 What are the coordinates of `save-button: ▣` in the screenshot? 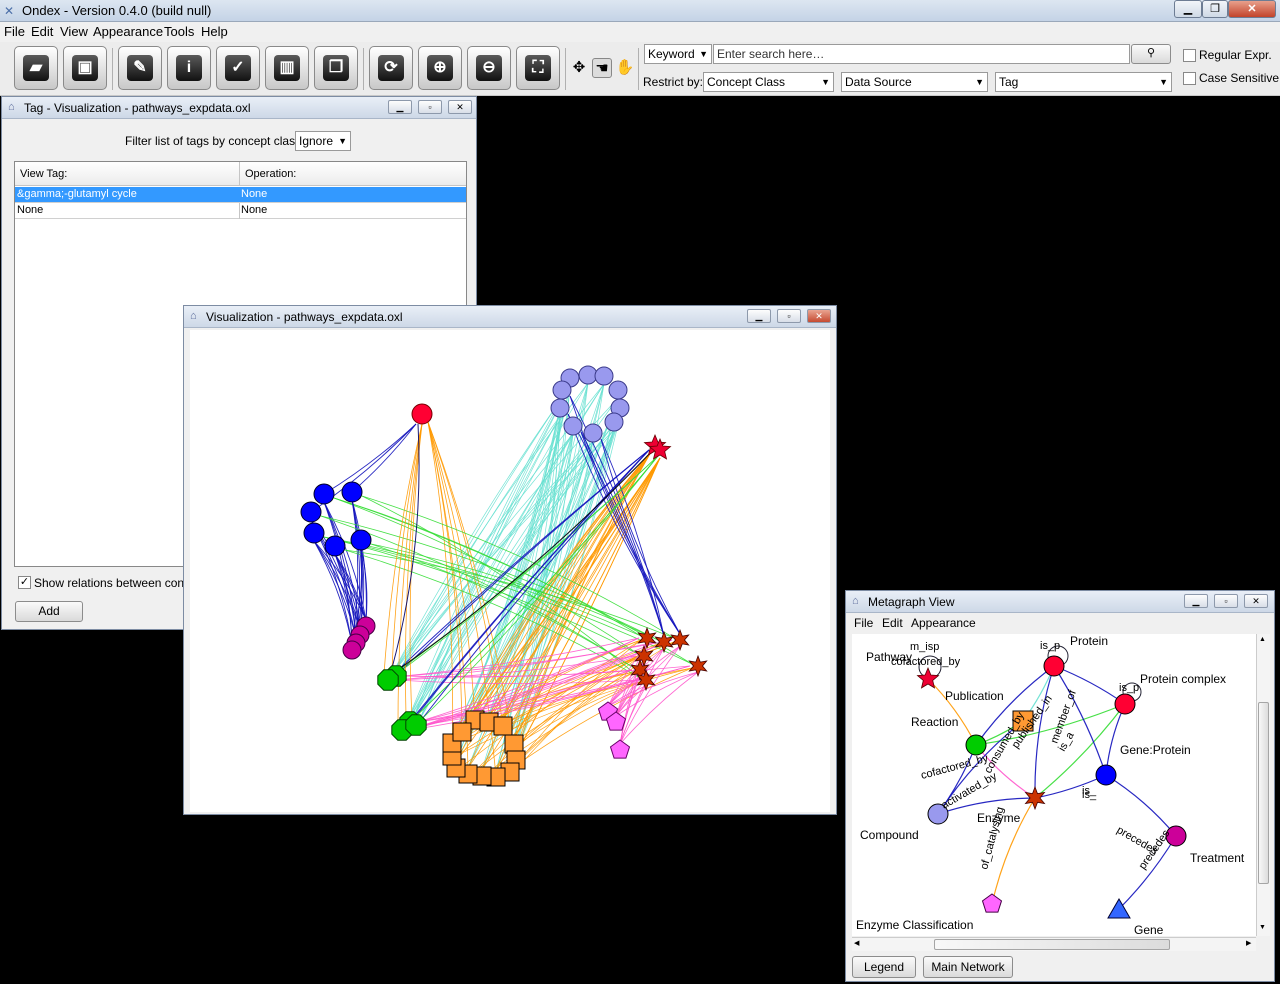 It's located at (85, 68).